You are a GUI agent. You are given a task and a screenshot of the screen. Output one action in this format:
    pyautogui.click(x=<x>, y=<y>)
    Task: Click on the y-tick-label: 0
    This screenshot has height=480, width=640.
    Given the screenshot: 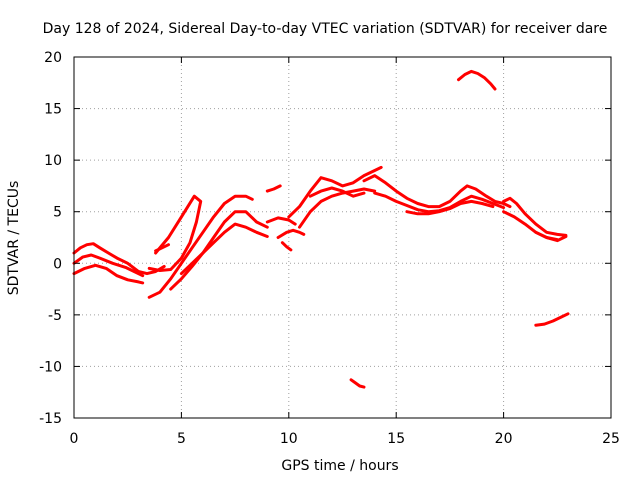 What is the action you would take?
    pyautogui.click(x=57, y=264)
    